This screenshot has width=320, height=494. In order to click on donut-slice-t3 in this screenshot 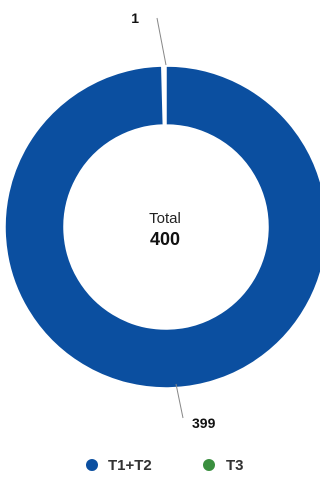, I will do `click(164, 95)`.